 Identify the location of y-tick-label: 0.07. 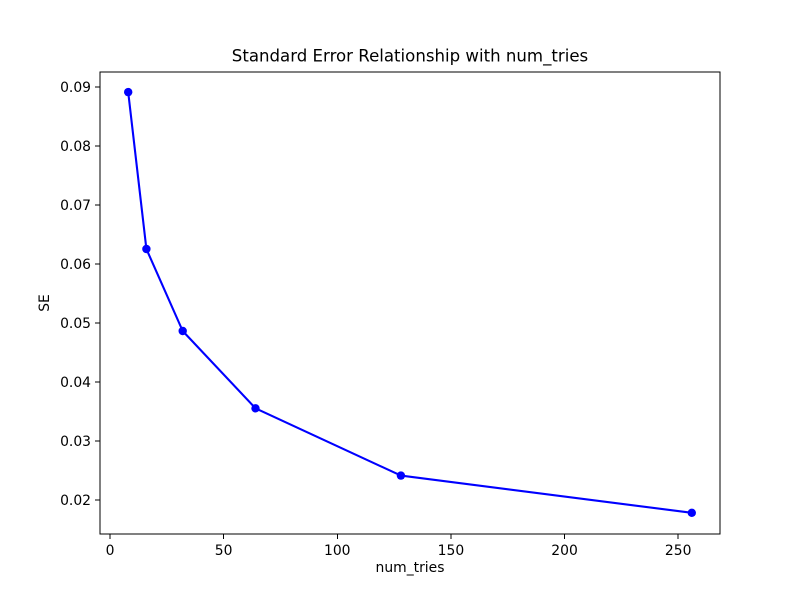
(75, 206).